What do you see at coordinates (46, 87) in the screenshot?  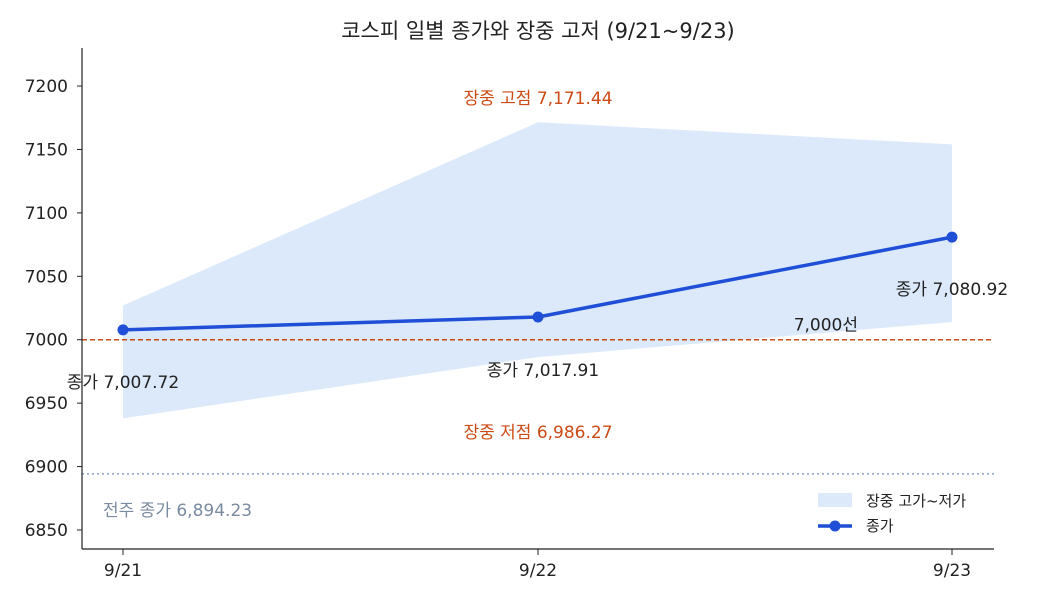 I see `y-tick-label-7200: 7200` at bounding box center [46, 87].